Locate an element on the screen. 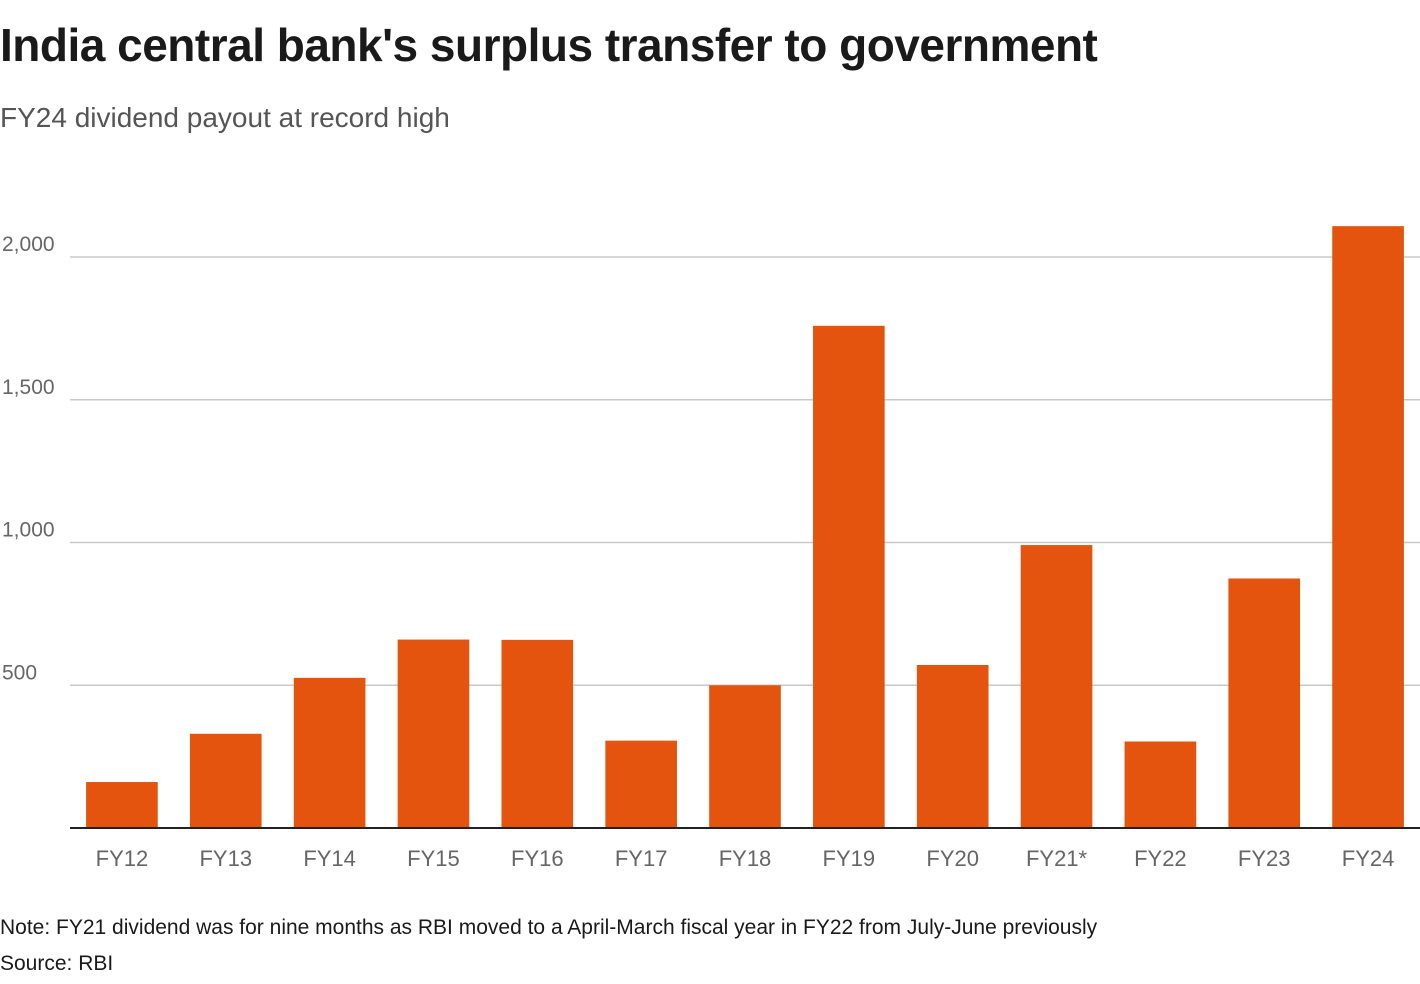 The width and height of the screenshot is (1420, 984). bar-FY19 is located at coordinates (849, 576).